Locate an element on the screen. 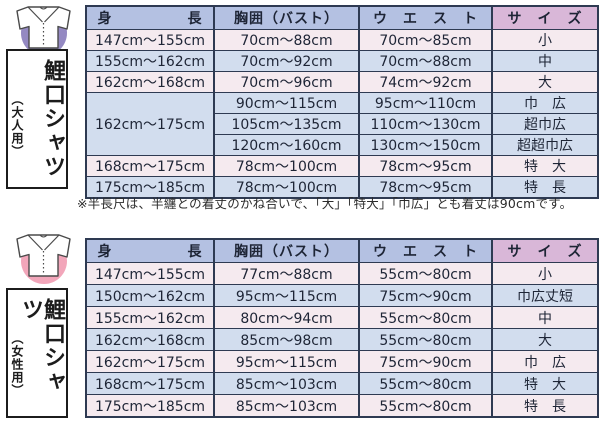  waist-cell: 130cm〜150cm is located at coordinates (425, 145).